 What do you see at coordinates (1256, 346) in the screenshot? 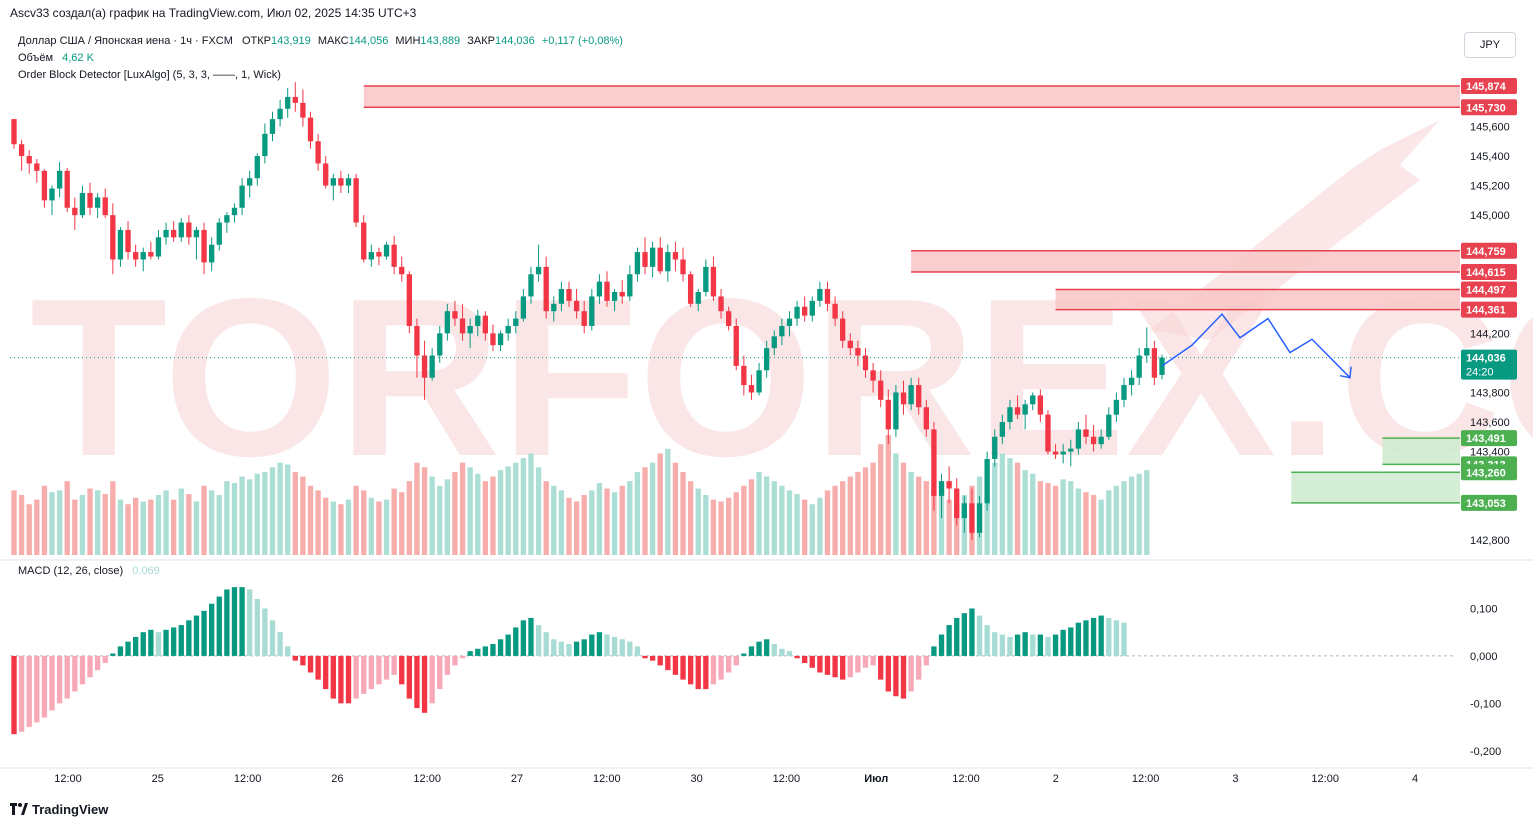
I see `forecast-path` at bounding box center [1256, 346].